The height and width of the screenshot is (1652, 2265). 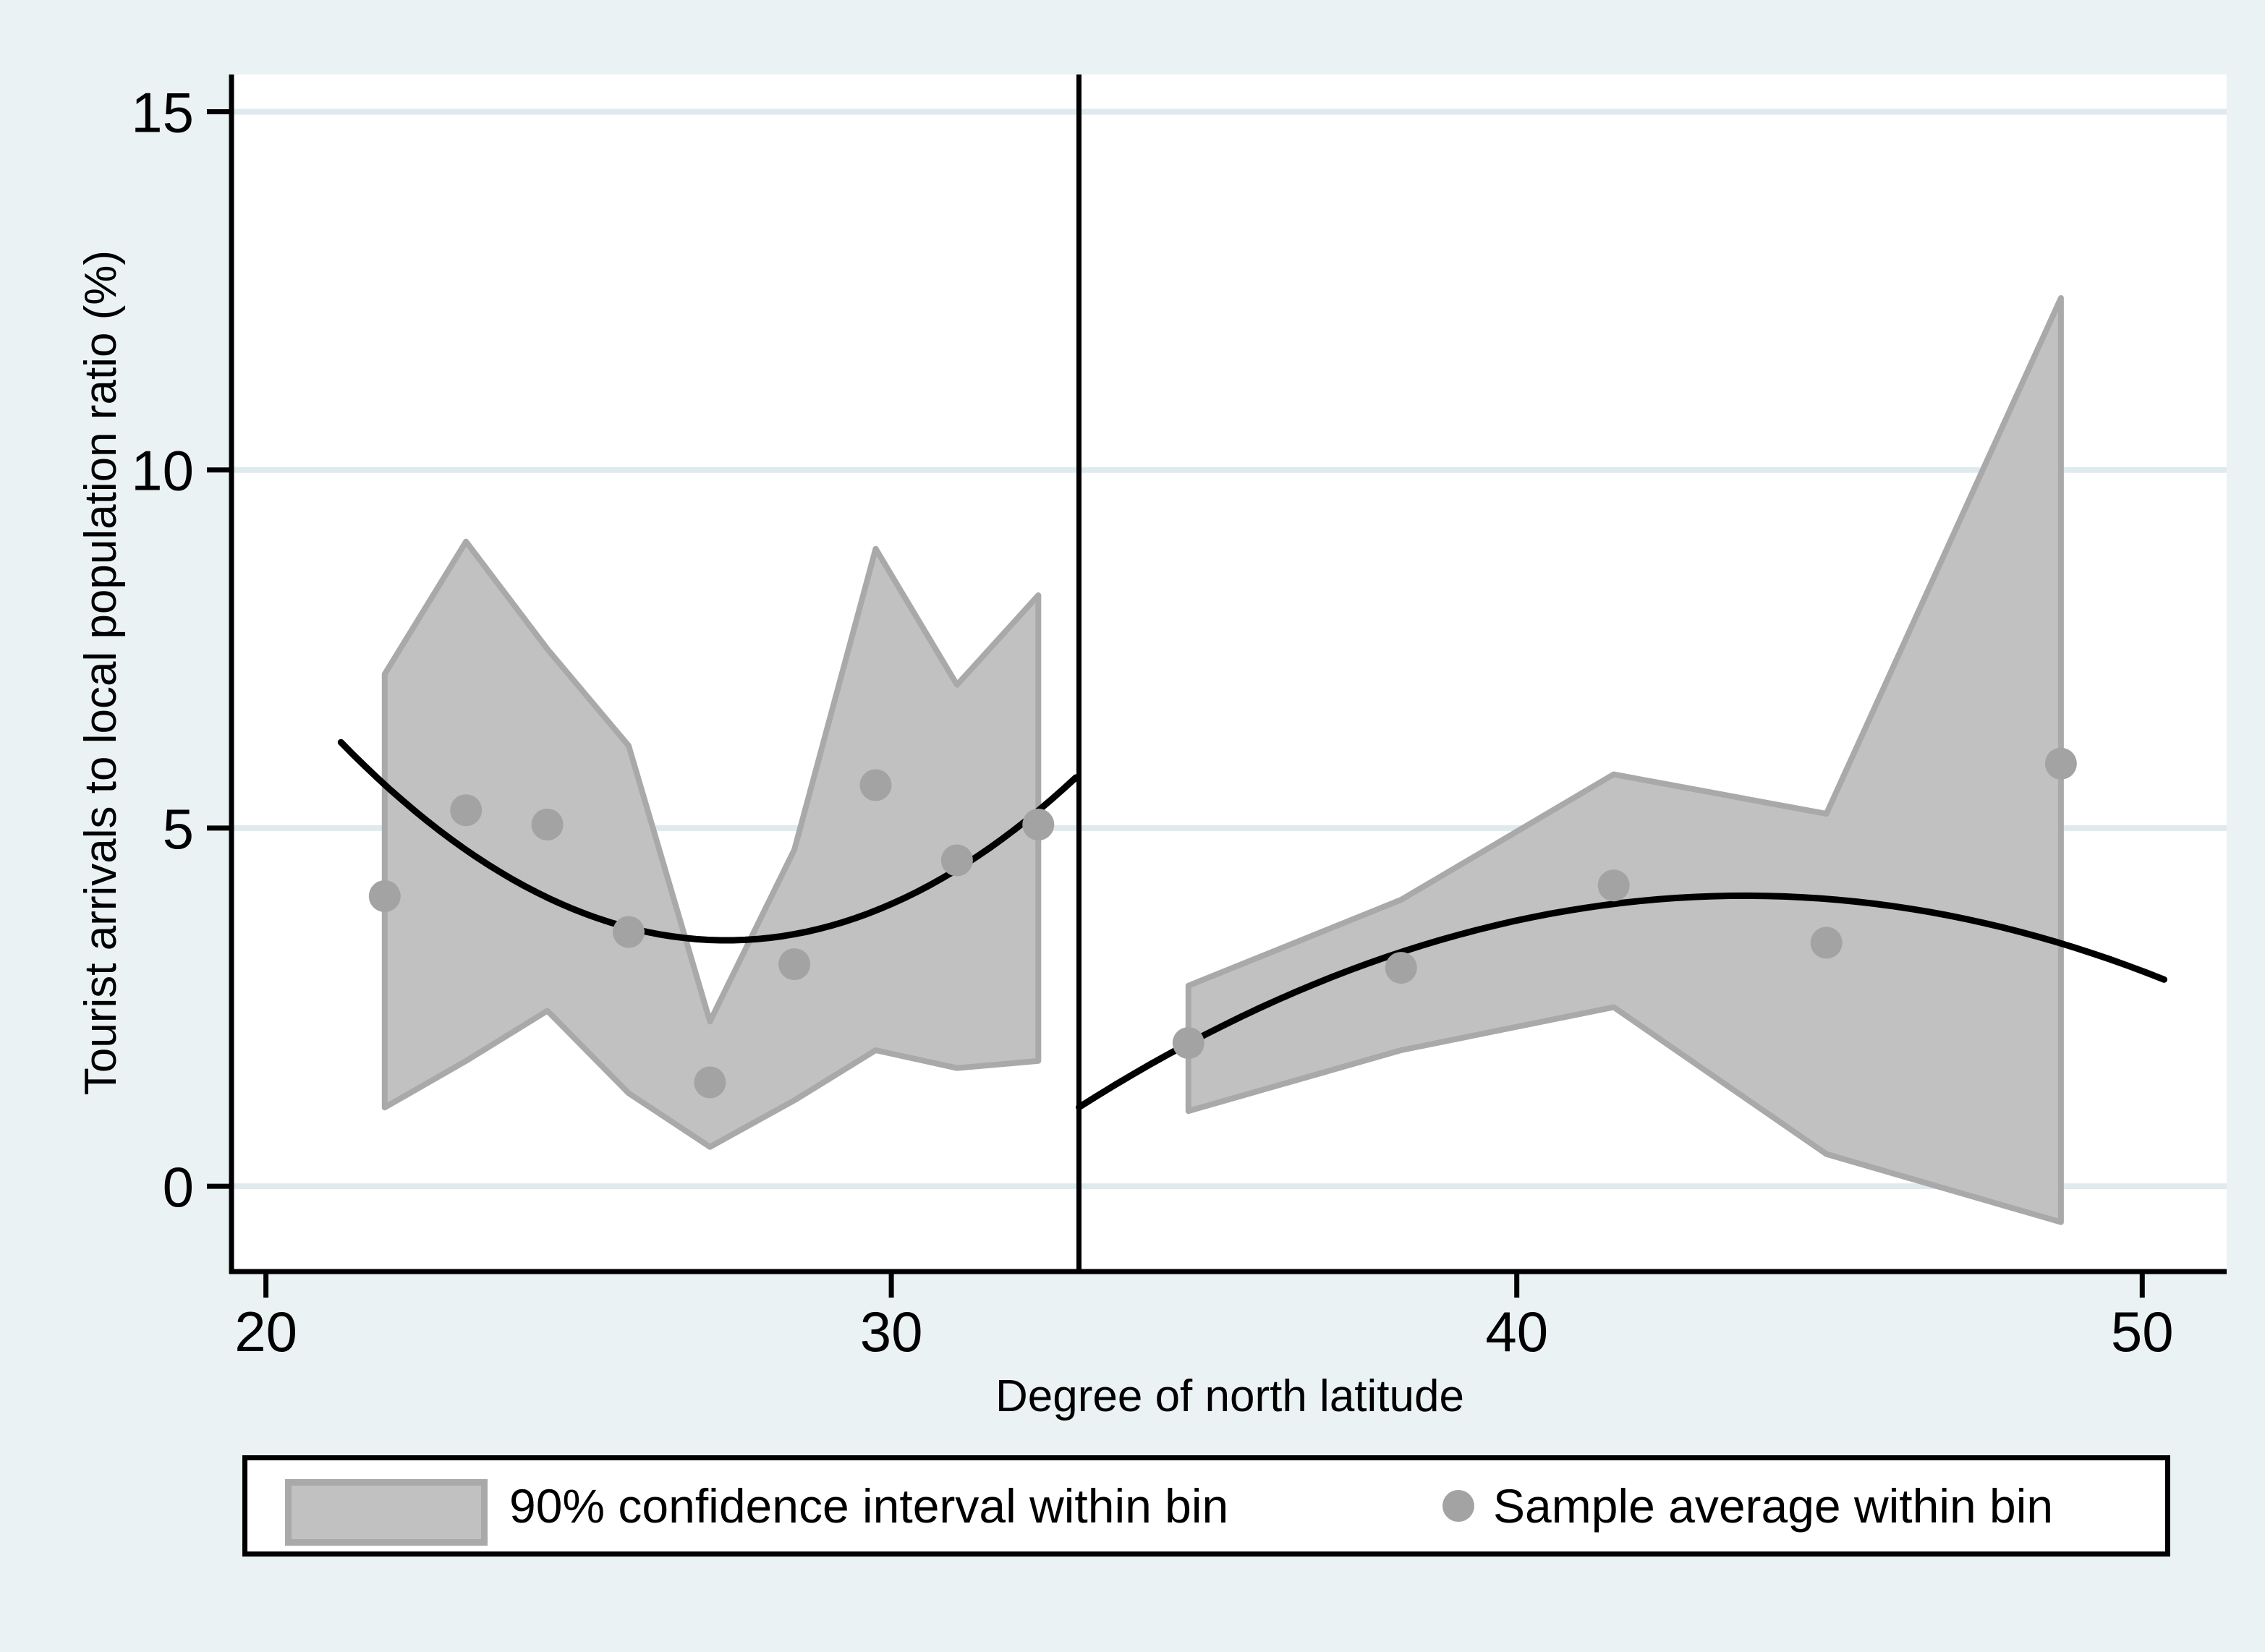 I want to click on x-tick-label-30: 30, so click(x=891, y=1331).